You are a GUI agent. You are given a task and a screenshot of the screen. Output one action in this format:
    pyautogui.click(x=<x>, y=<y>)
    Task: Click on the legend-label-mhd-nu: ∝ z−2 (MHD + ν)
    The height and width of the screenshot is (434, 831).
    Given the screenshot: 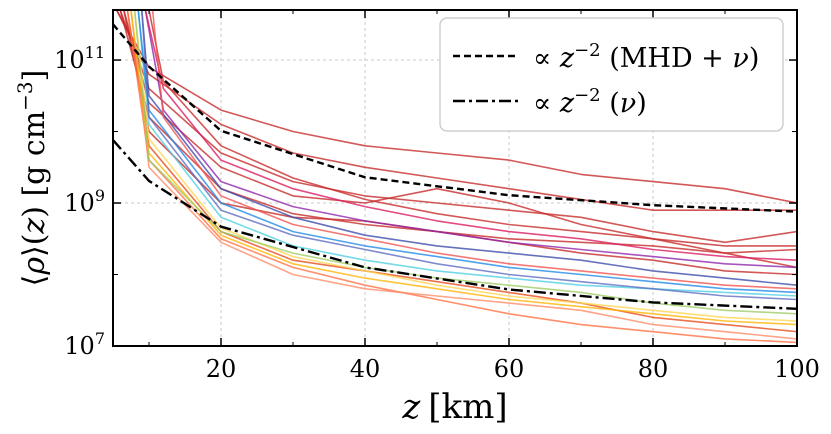 What is the action you would take?
    pyautogui.click(x=646, y=57)
    